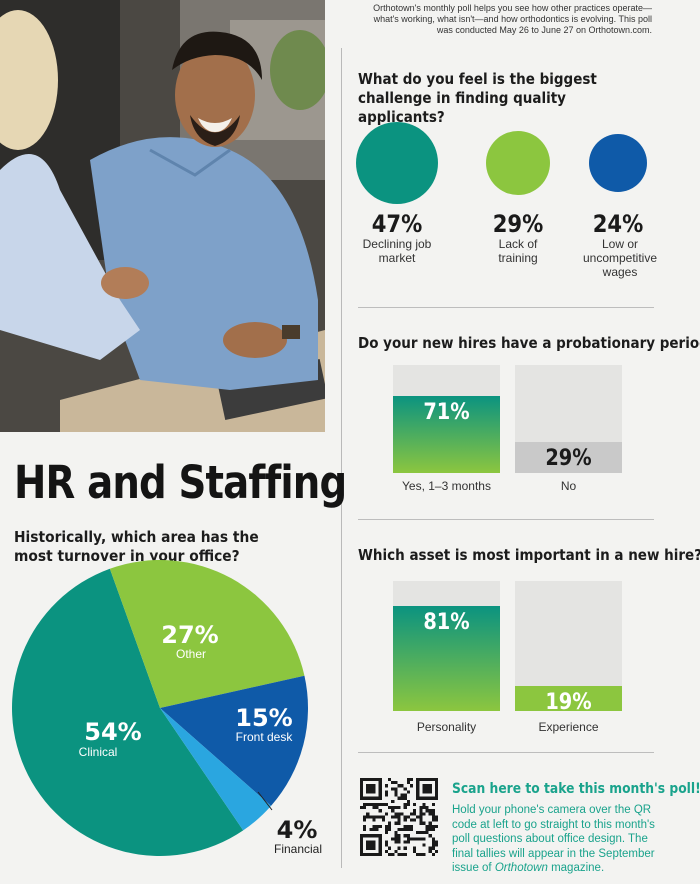 The height and width of the screenshot is (884, 700). What do you see at coordinates (446, 658) in the screenshot?
I see `asset-bar-personality` at bounding box center [446, 658].